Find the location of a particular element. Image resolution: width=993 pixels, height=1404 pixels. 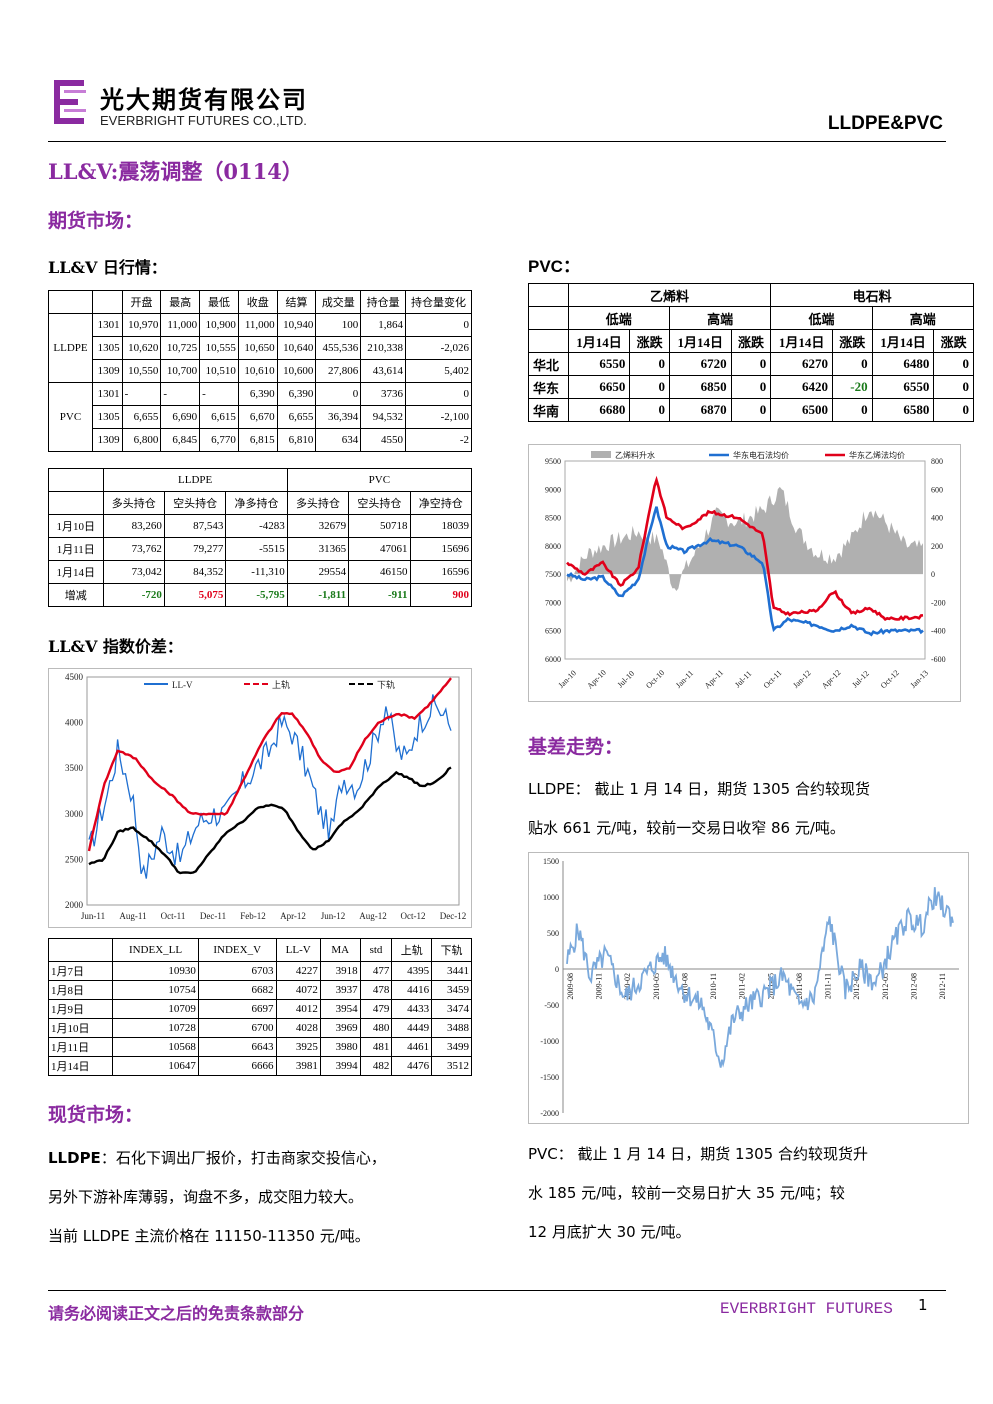

y-tick-left: 8000 is located at coordinates (553, 546).